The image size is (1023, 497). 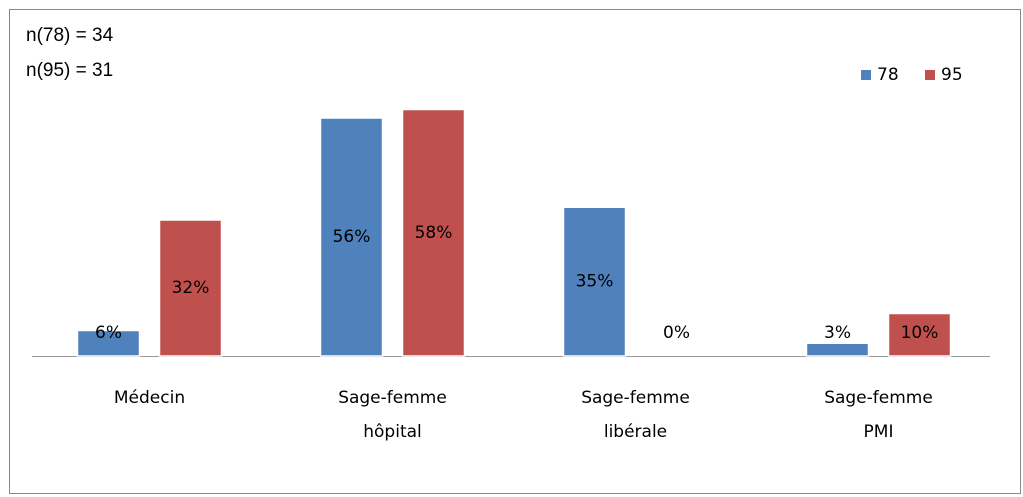 I want to click on x-tick-label: Sage-femme hôpital, so click(x=392, y=415).